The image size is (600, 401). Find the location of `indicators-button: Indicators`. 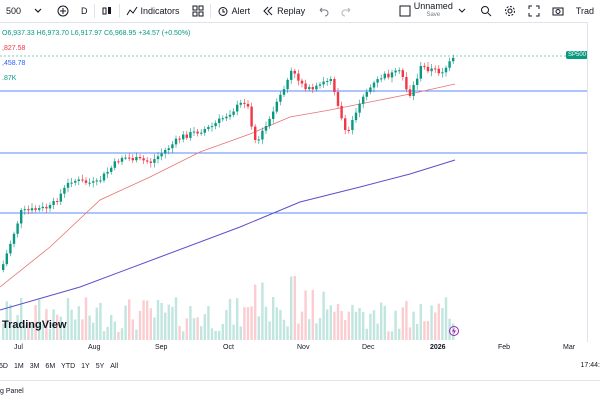

indicators-button: Indicators is located at coordinates (153, 11).